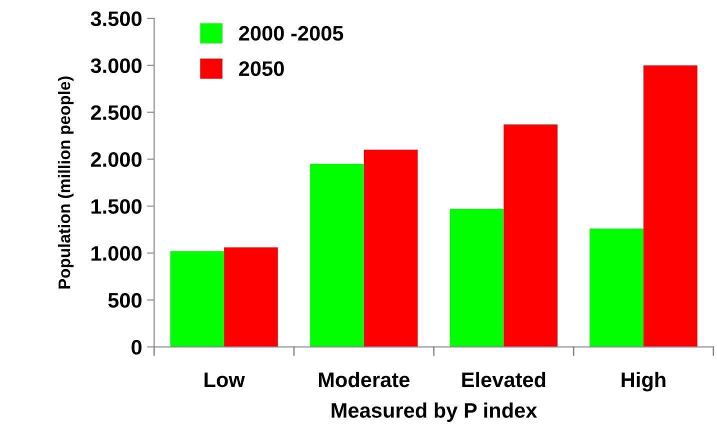 The image size is (717, 438). What do you see at coordinates (116, 159) in the screenshot?
I see `y-tick-label: 2.000` at bounding box center [116, 159].